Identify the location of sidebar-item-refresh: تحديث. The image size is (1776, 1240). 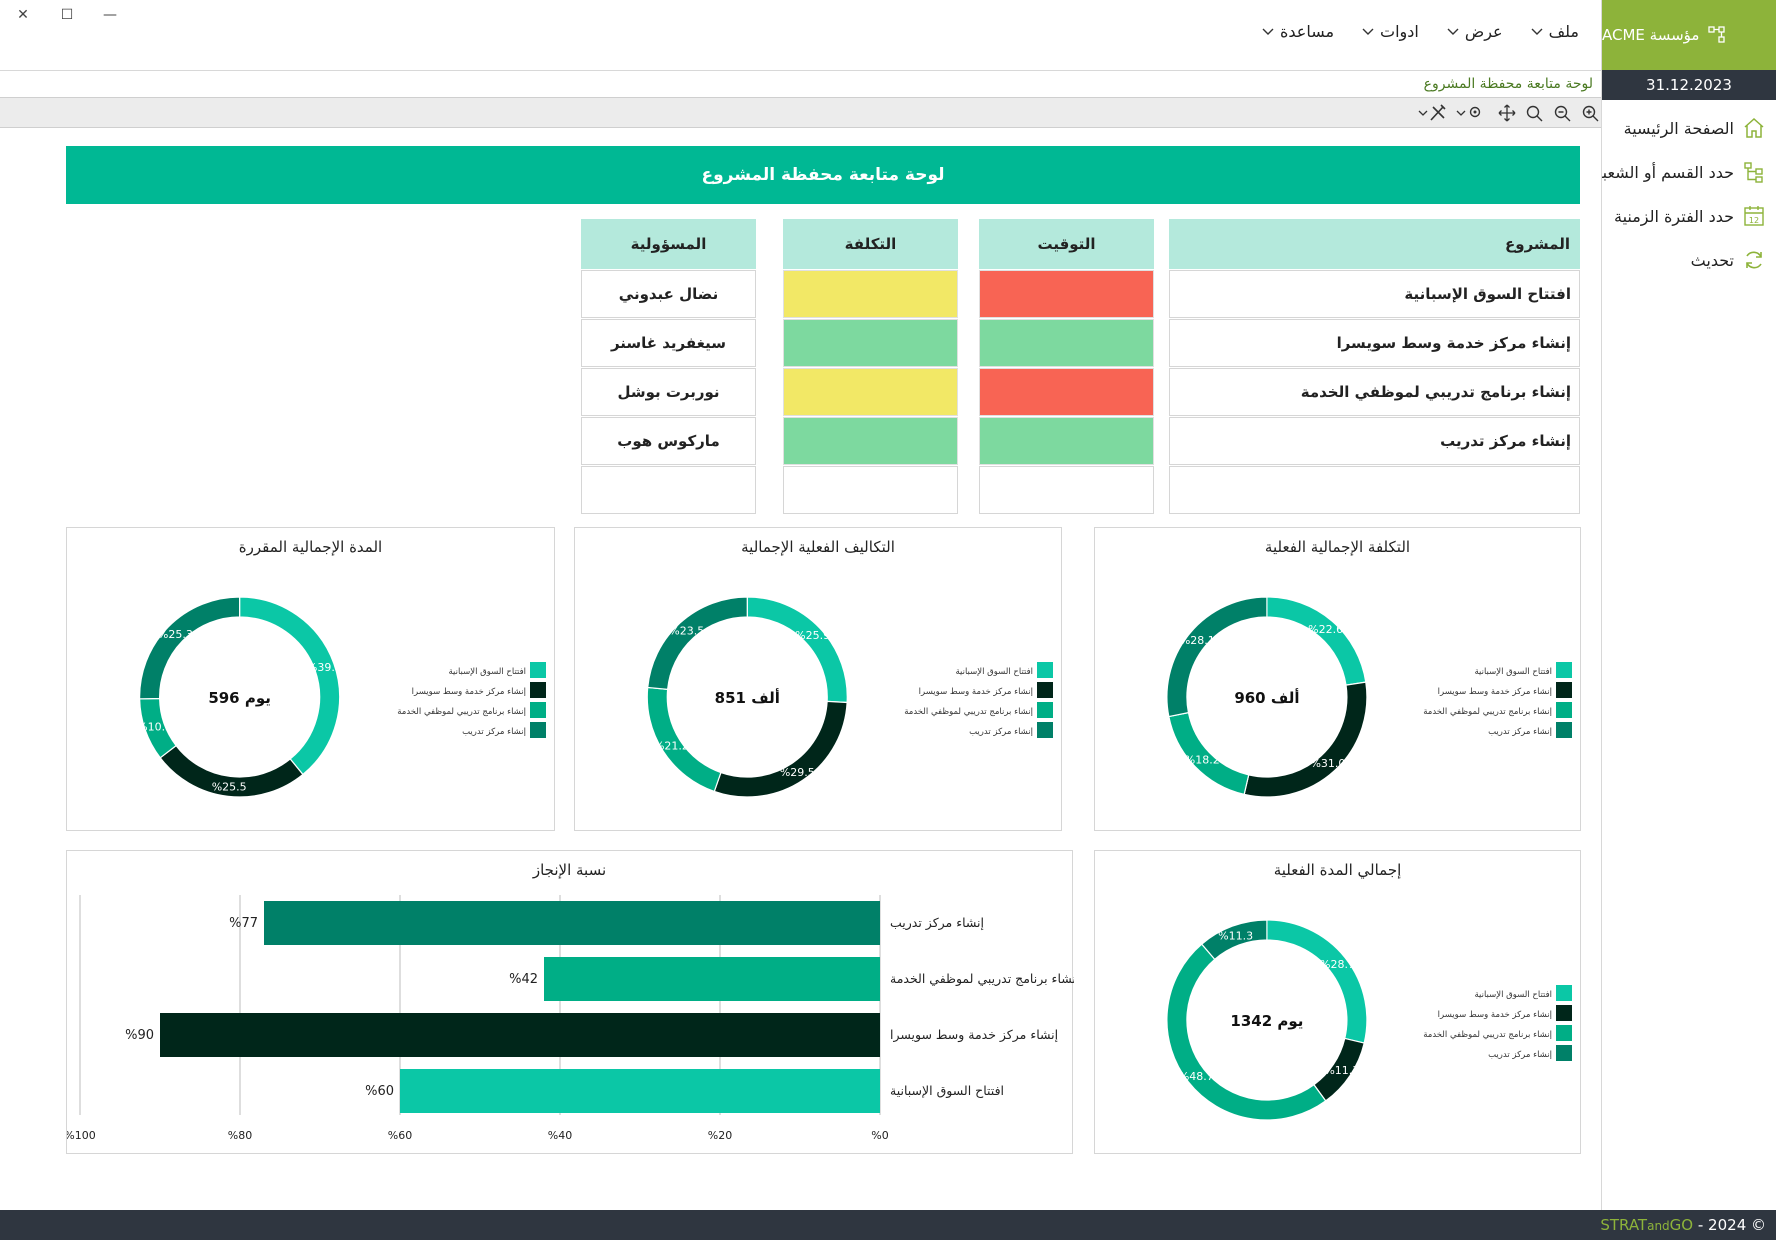
(1689, 260).